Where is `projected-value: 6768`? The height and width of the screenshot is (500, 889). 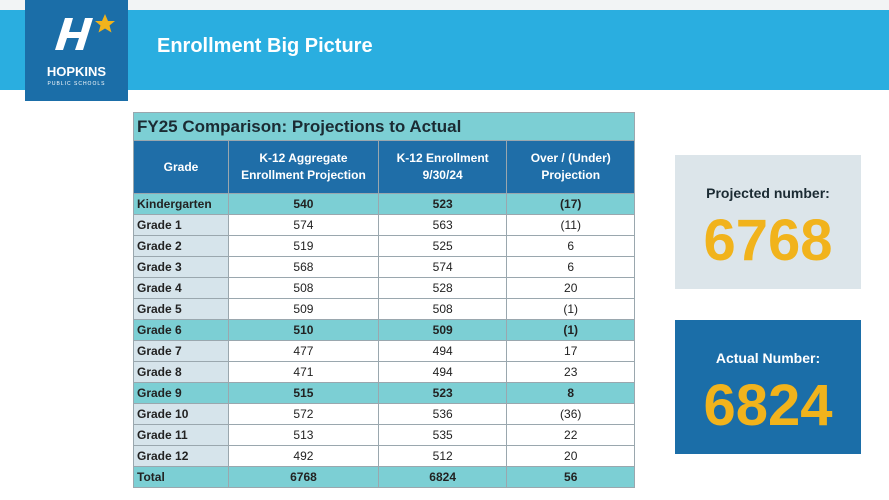
projected-value: 6768 is located at coordinates (768, 240).